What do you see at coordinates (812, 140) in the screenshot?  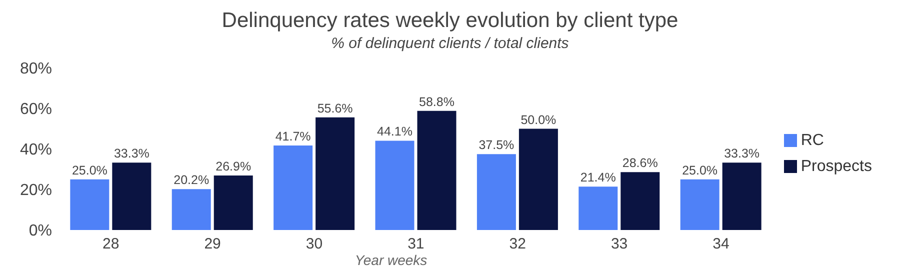 I see `legend-label: RC` at bounding box center [812, 140].